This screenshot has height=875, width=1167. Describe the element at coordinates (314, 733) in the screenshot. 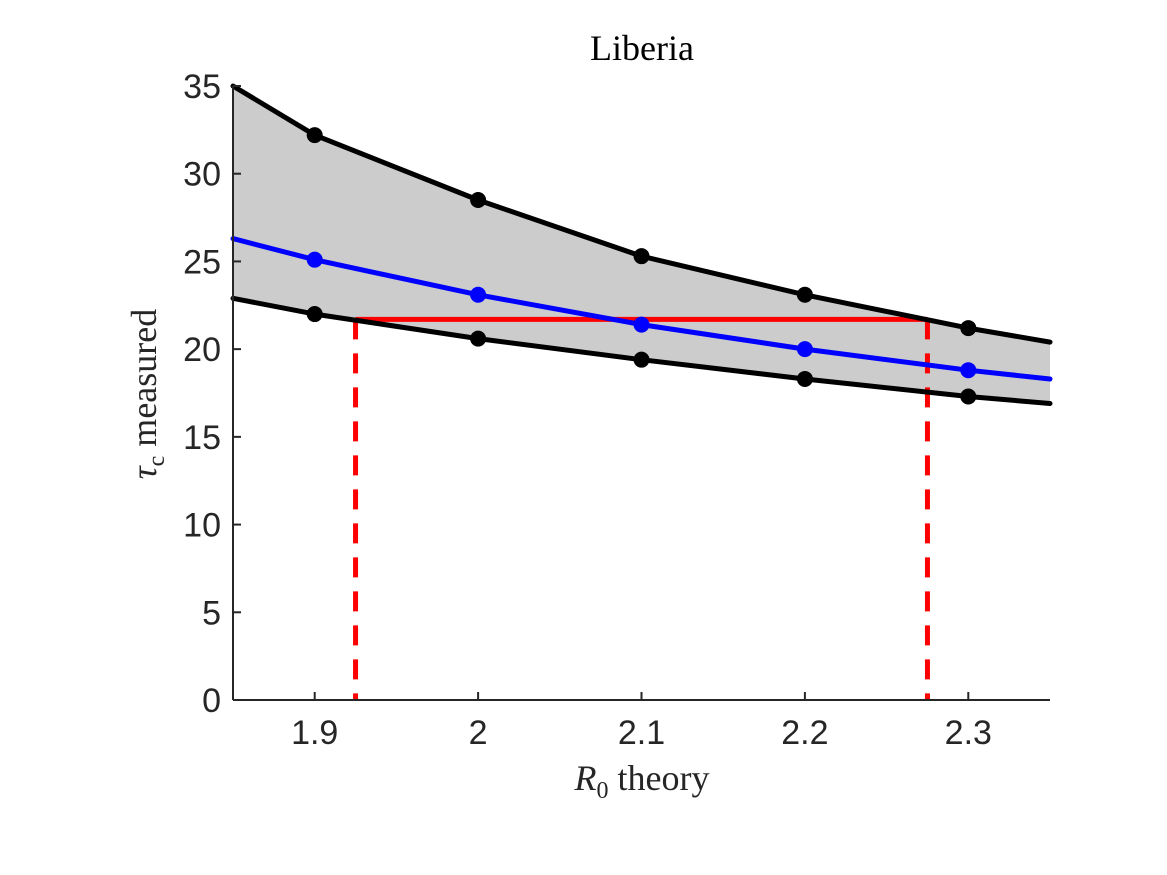

I see `x-tick-label: 1.9` at that location.